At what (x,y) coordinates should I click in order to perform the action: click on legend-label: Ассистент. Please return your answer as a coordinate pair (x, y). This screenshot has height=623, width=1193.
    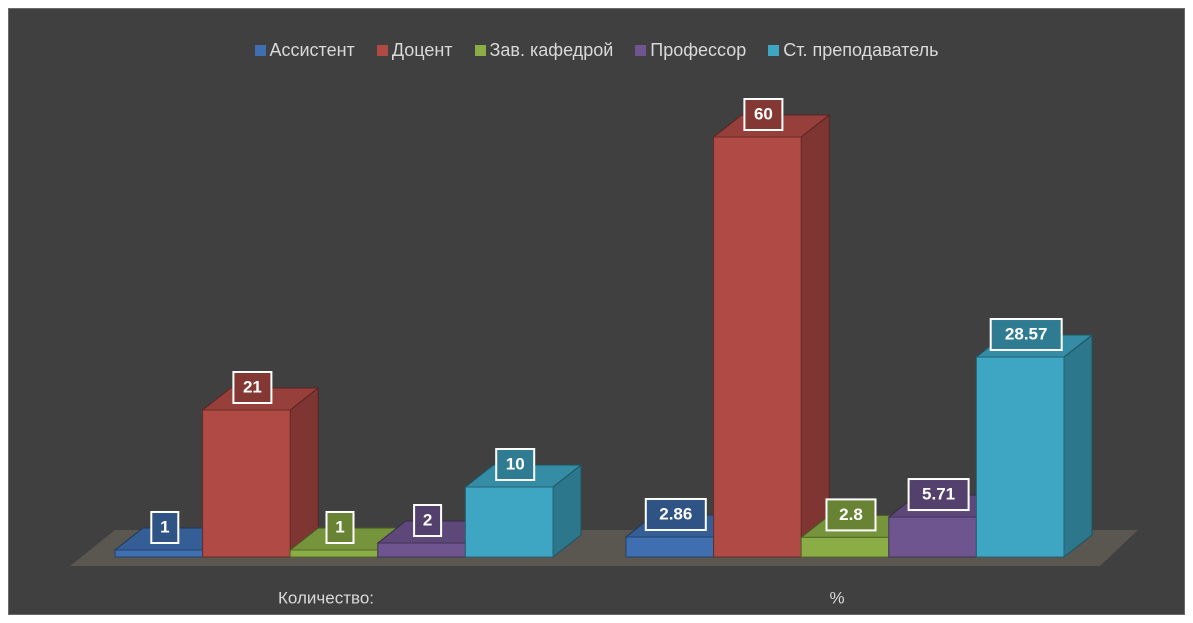
    Looking at the image, I should click on (312, 50).